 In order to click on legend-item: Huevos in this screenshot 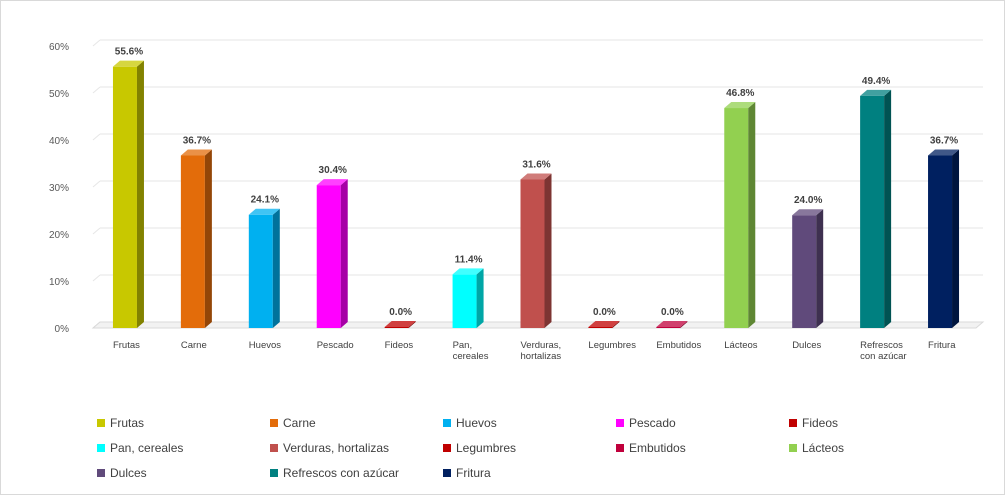, I will do `click(470, 423)`.